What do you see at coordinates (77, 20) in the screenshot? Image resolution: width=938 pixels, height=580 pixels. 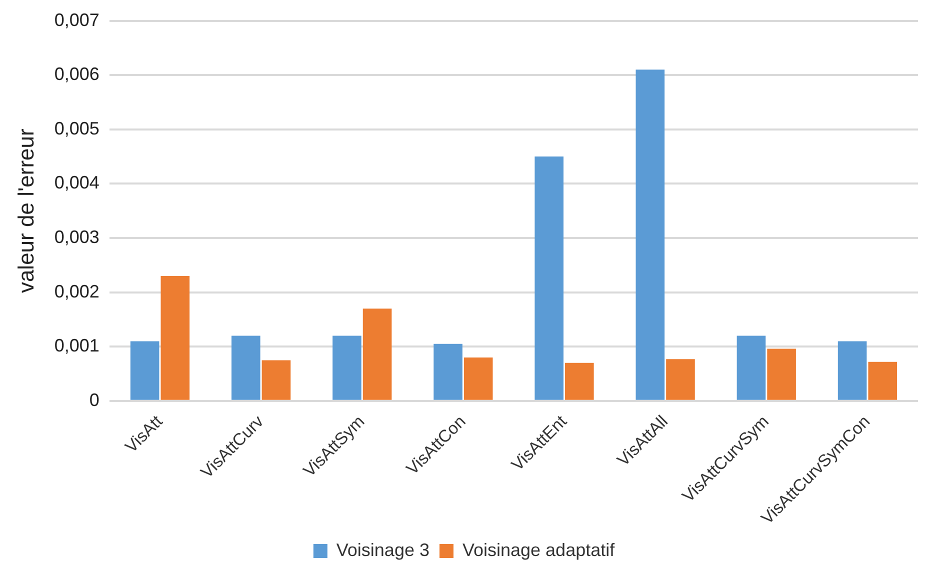 I see `y-tick-label: 0,007` at bounding box center [77, 20].